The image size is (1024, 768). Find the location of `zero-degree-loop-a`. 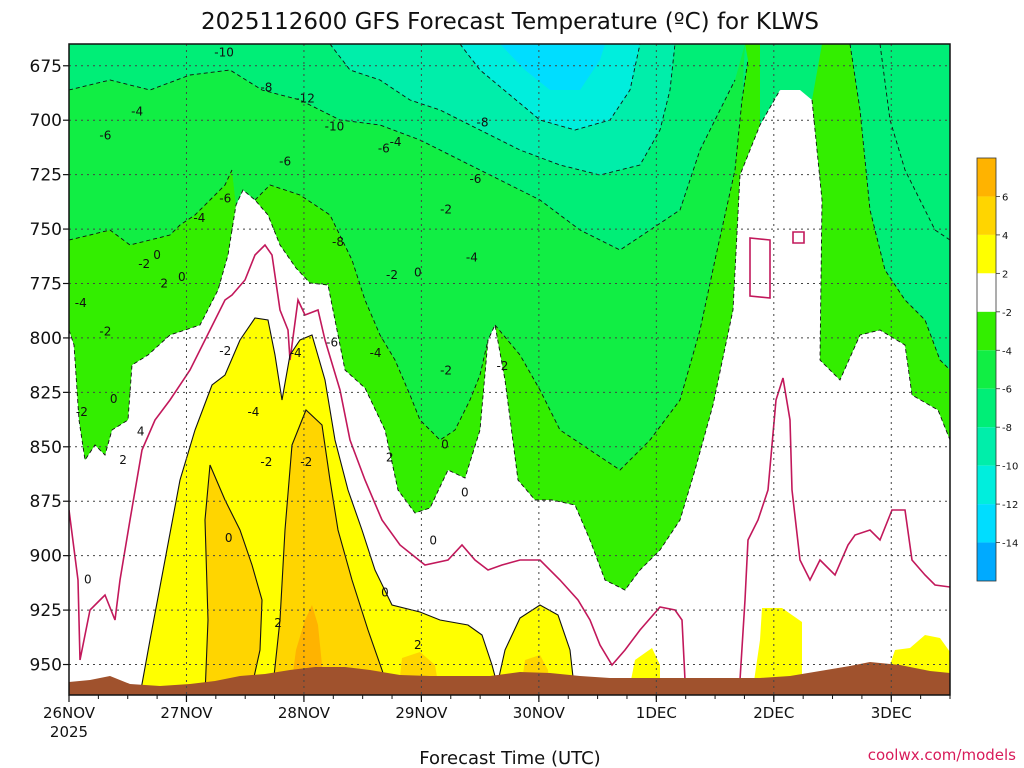

zero-degree-loop-a is located at coordinates (760, 268).